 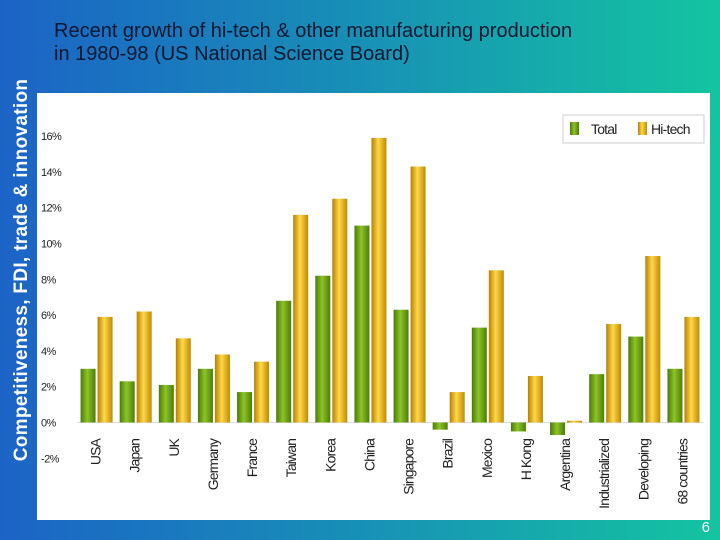 What do you see at coordinates (575, 421) in the screenshot?
I see `bar-hitech-argentina` at bounding box center [575, 421].